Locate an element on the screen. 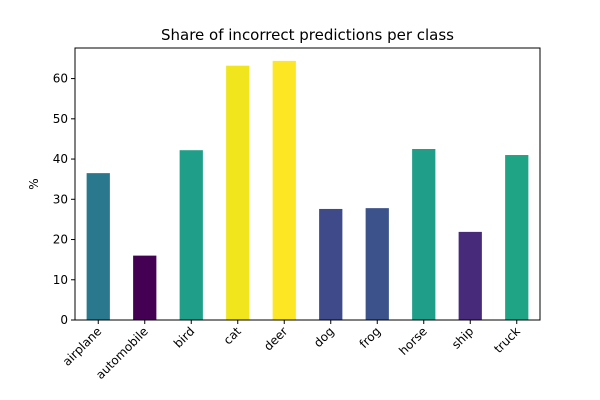 The height and width of the screenshot is (400, 600). y-axis-label: % is located at coordinates (34, 183).